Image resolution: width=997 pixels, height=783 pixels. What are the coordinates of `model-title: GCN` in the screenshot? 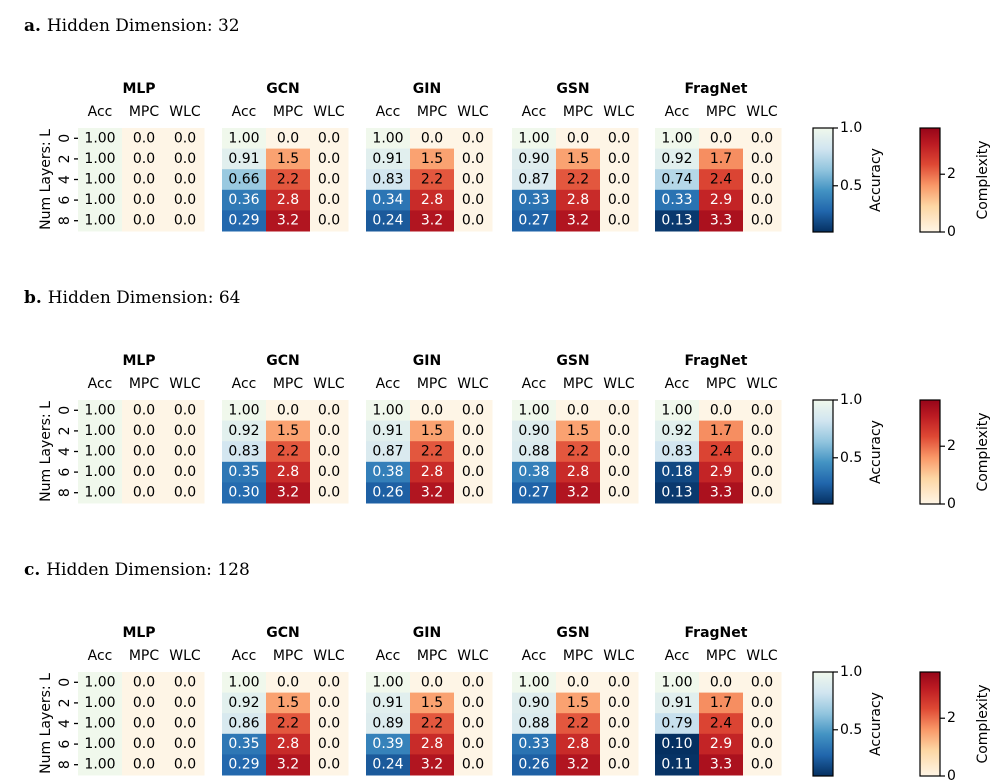 It's located at (282, 633).